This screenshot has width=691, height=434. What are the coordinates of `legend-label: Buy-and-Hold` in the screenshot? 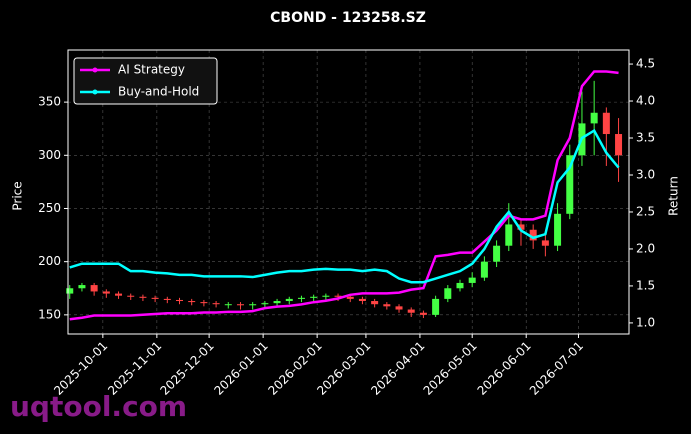 It's located at (158, 92).